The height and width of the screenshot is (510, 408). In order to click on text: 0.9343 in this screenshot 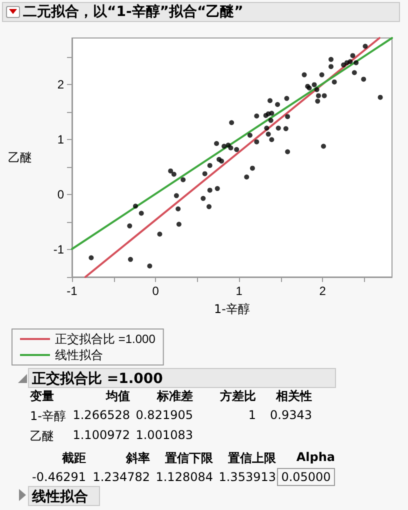, I will do `click(291, 415)`.